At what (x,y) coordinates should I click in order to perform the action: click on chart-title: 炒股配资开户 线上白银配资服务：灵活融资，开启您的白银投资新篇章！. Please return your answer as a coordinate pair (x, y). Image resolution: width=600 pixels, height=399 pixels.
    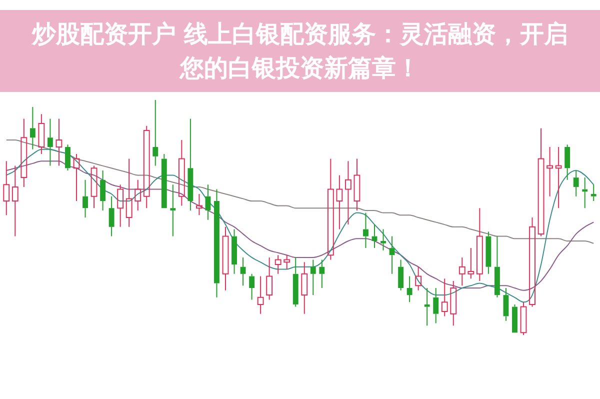
    Looking at the image, I should click on (300, 51).